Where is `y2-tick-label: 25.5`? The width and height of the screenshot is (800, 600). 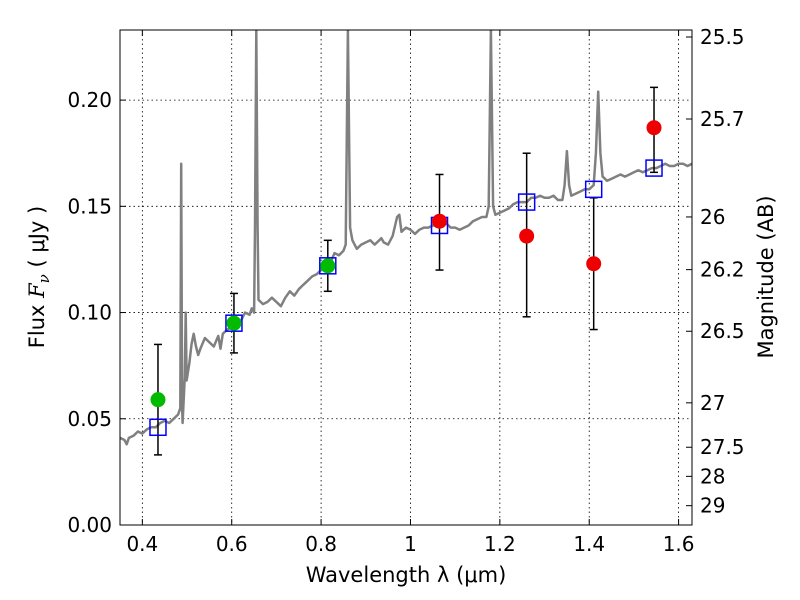
y2-tick-label: 25.5 is located at coordinates (722, 37).